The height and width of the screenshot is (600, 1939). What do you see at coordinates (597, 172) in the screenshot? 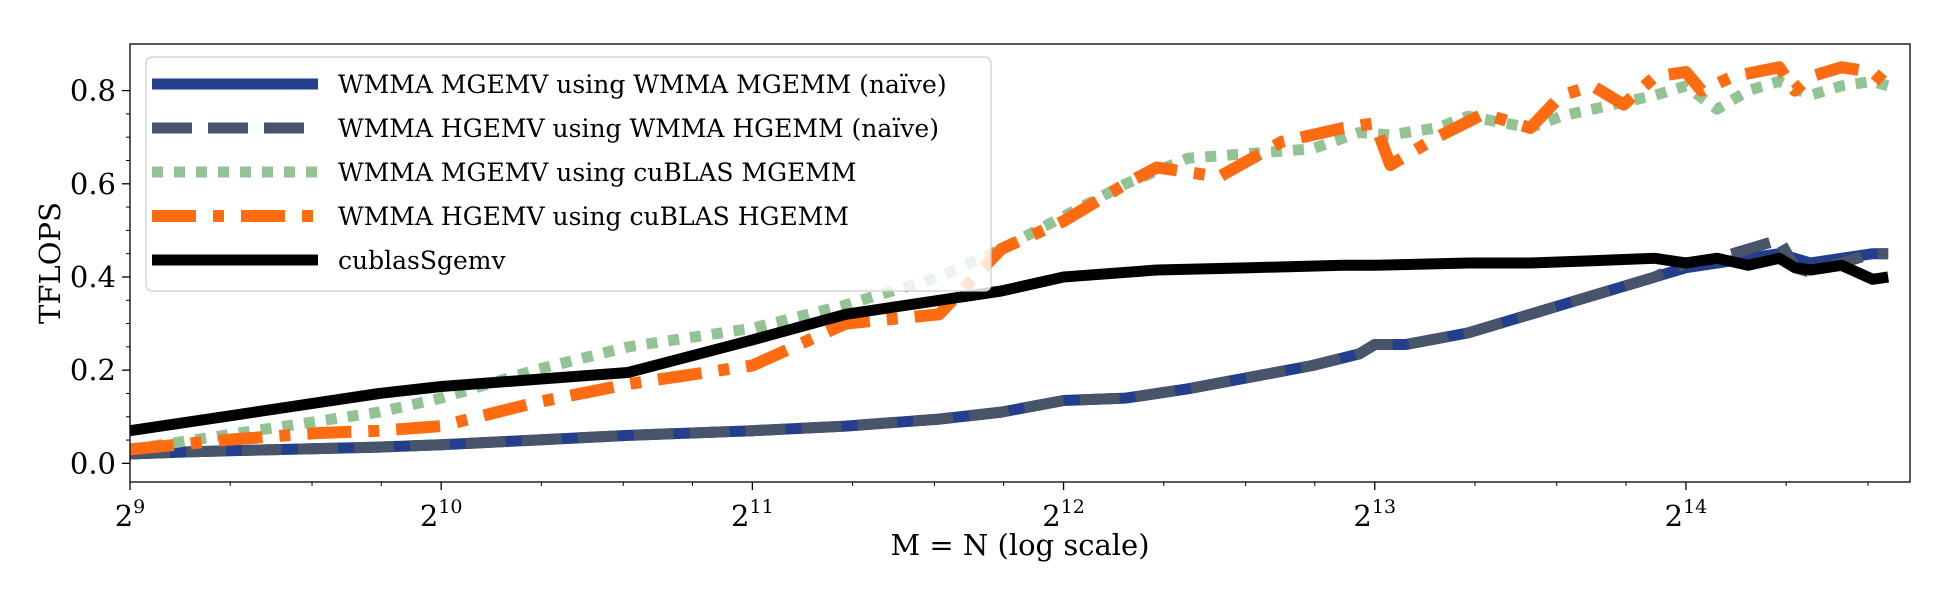
I see `legend-label-3: WMMA MGEMV using cuBLAS MGEMM` at bounding box center [597, 172].